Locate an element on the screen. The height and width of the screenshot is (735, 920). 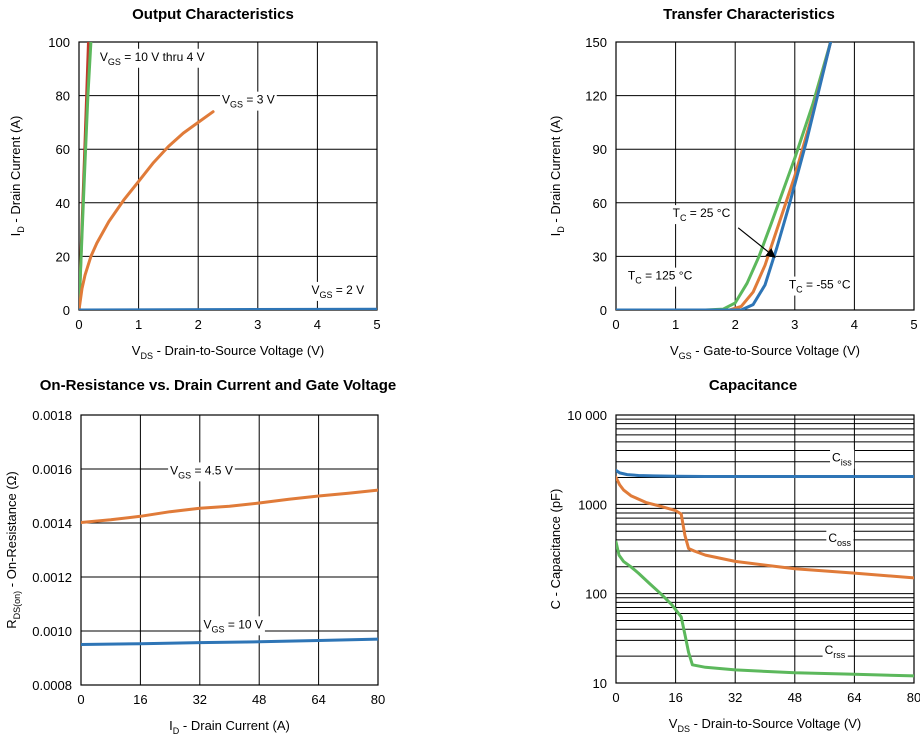
x-axis-label-sub: D is located at coordinates (176, 730).